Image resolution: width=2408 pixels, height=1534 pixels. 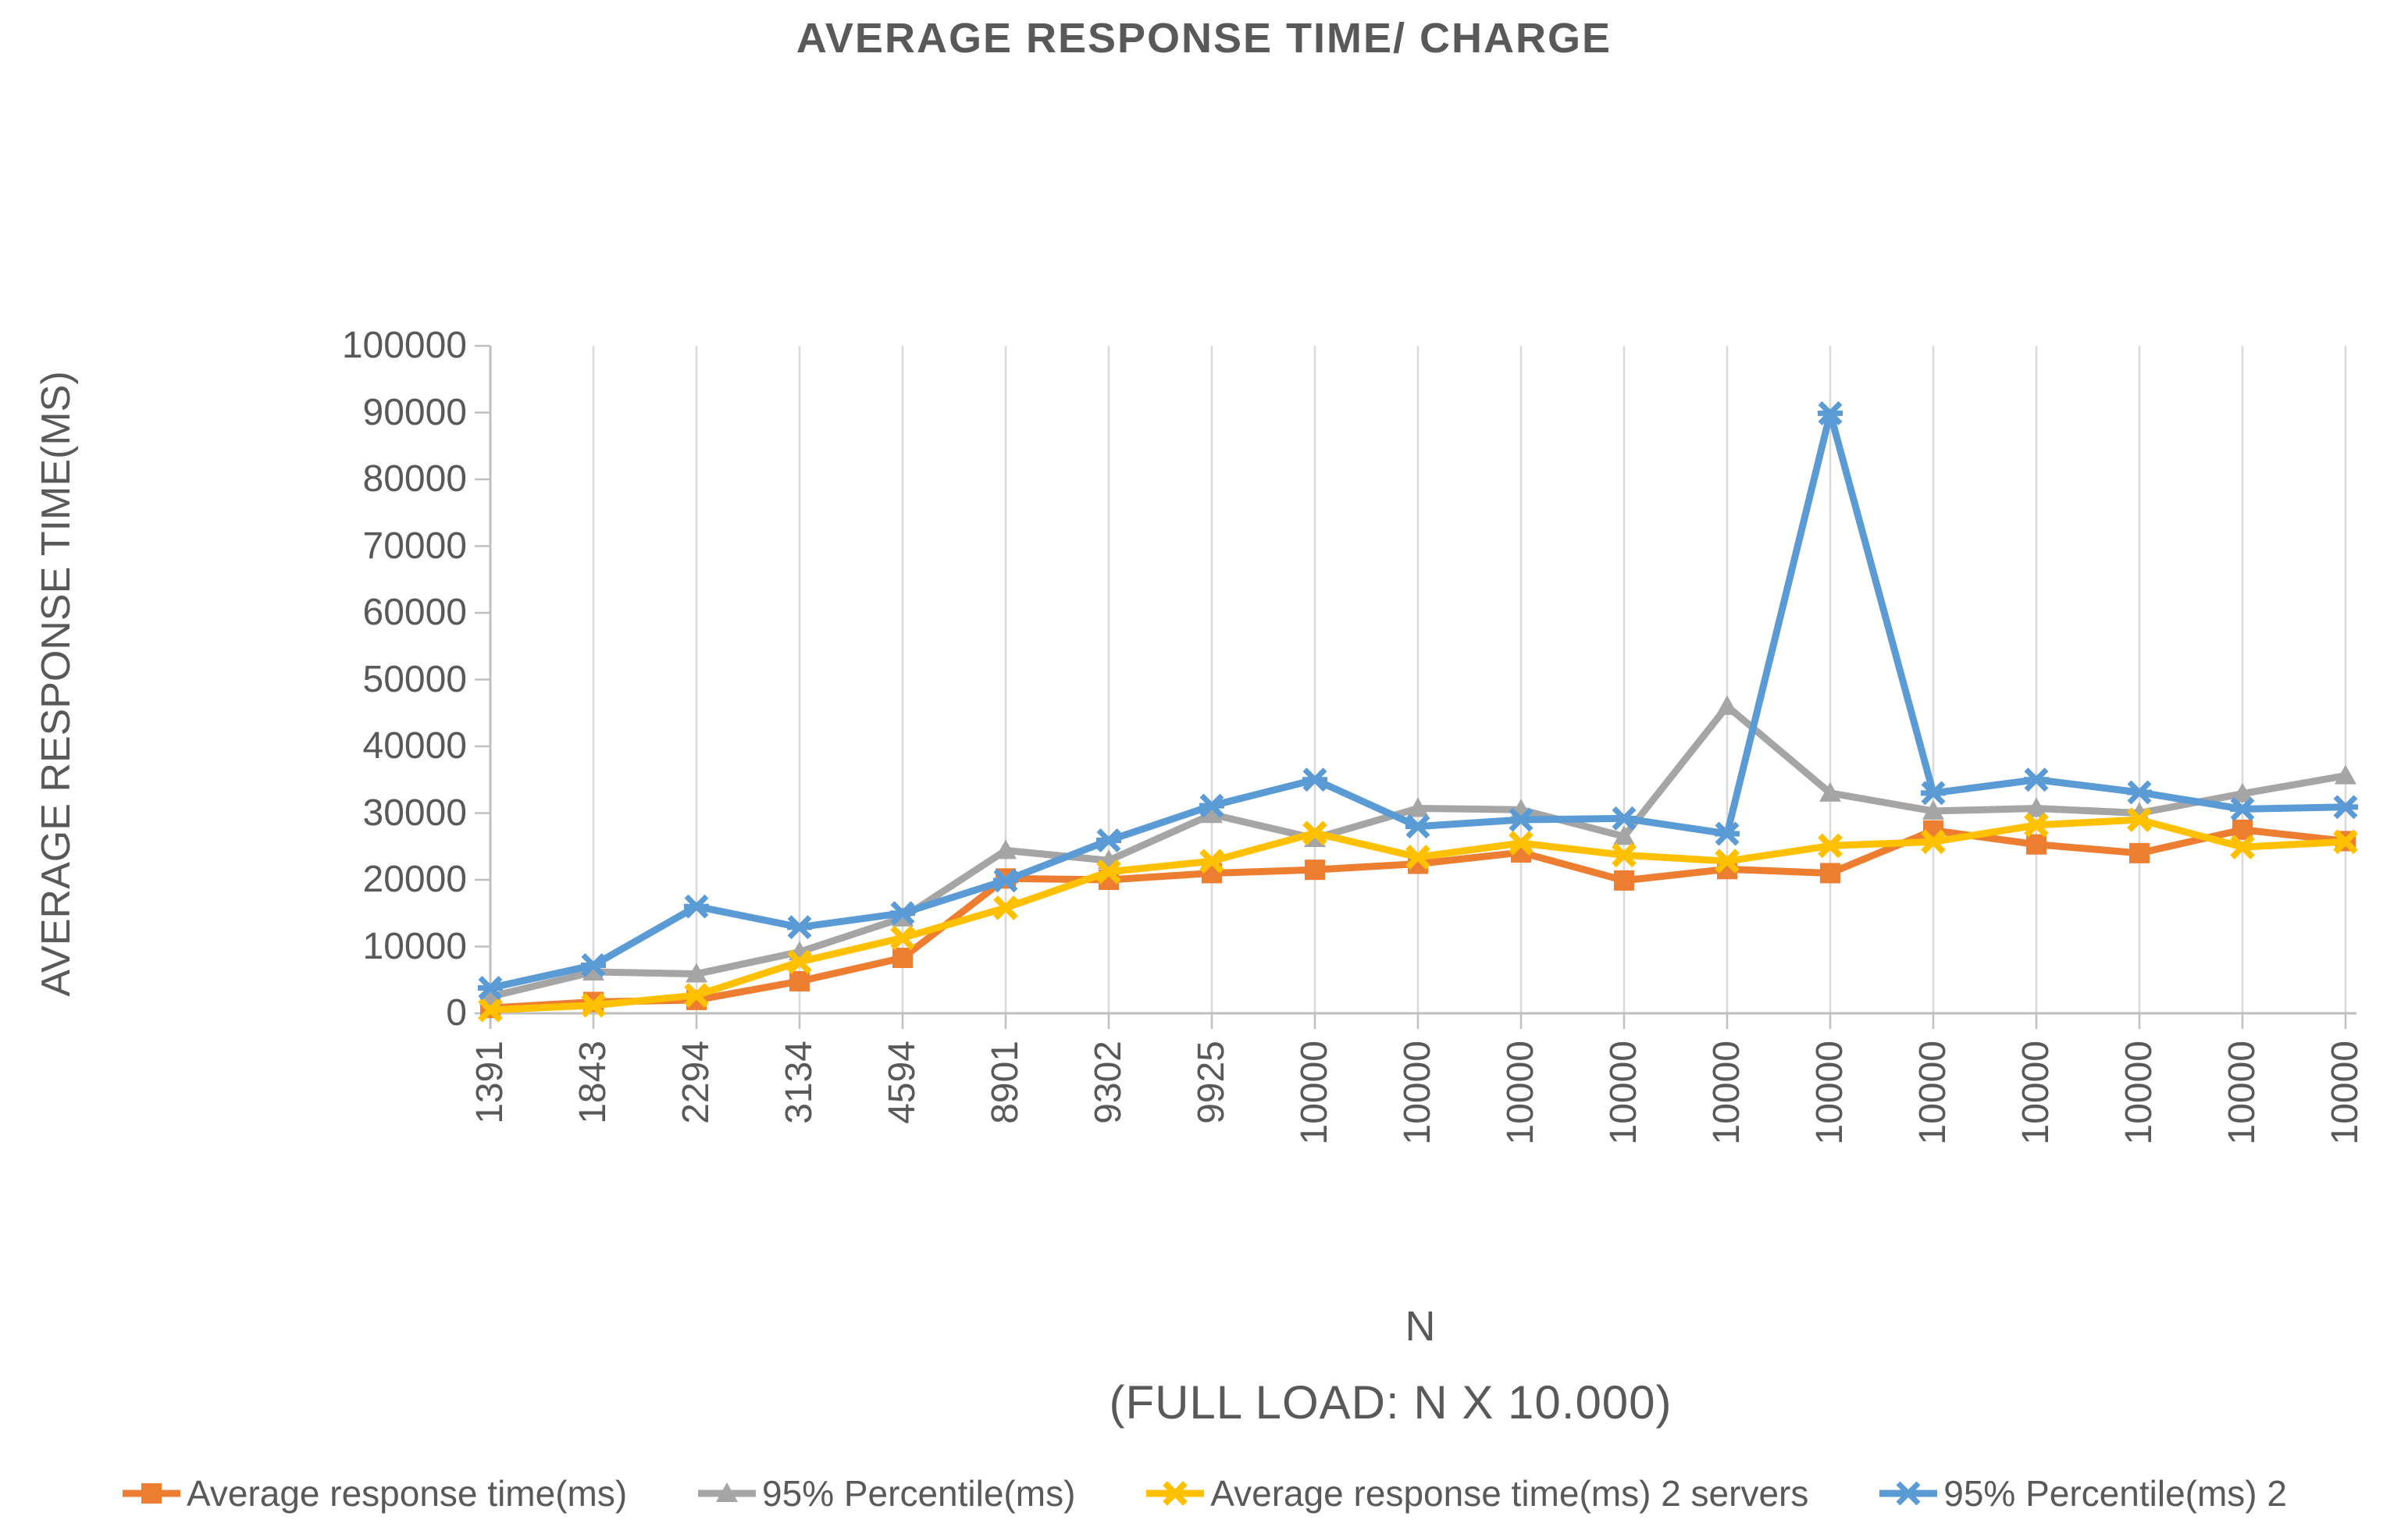 What do you see at coordinates (414, 479) in the screenshot?
I see `y-tick-label: 80000` at bounding box center [414, 479].